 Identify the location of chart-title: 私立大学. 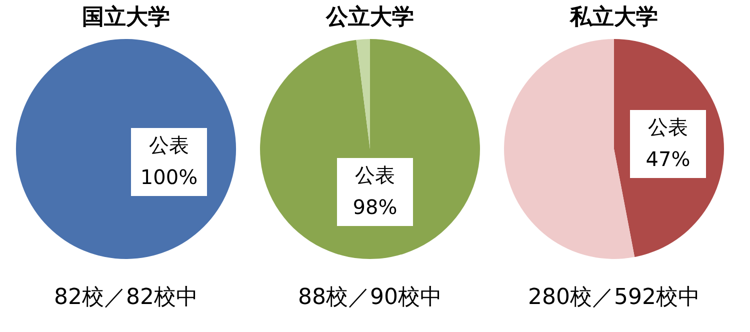
(613, 17).